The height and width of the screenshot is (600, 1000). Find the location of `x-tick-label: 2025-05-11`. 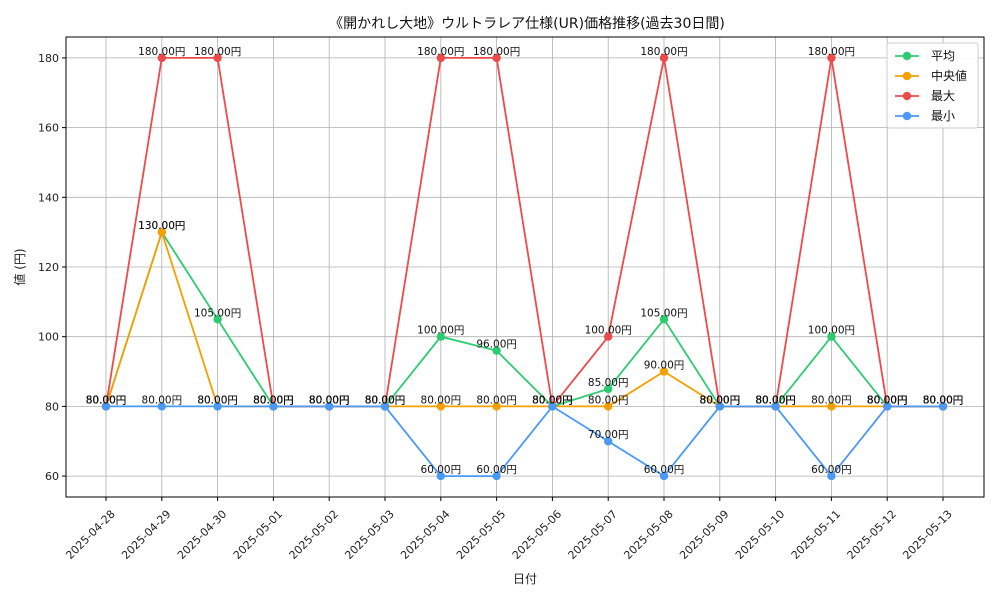

x-tick-label: 2025-05-11 is located at coordinates (816, 535).